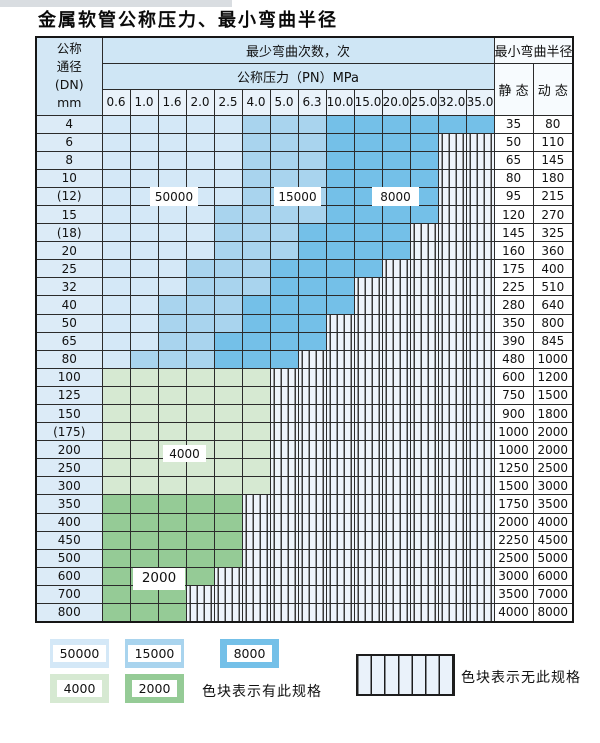 Image resolution: width=600 pixels, height=743 pixels. I want to click on pressure-column-header: 10.0, so click(340, 102).